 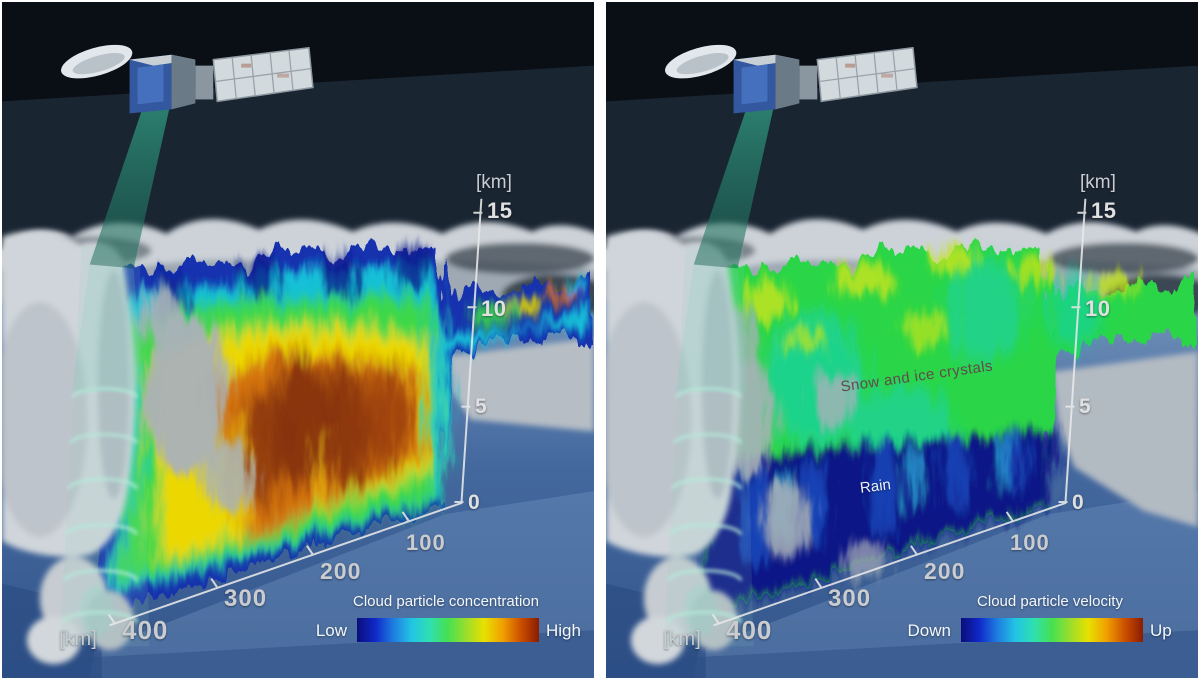 I want to click on legend-max-label: Up, so click(x=1161, y=630).